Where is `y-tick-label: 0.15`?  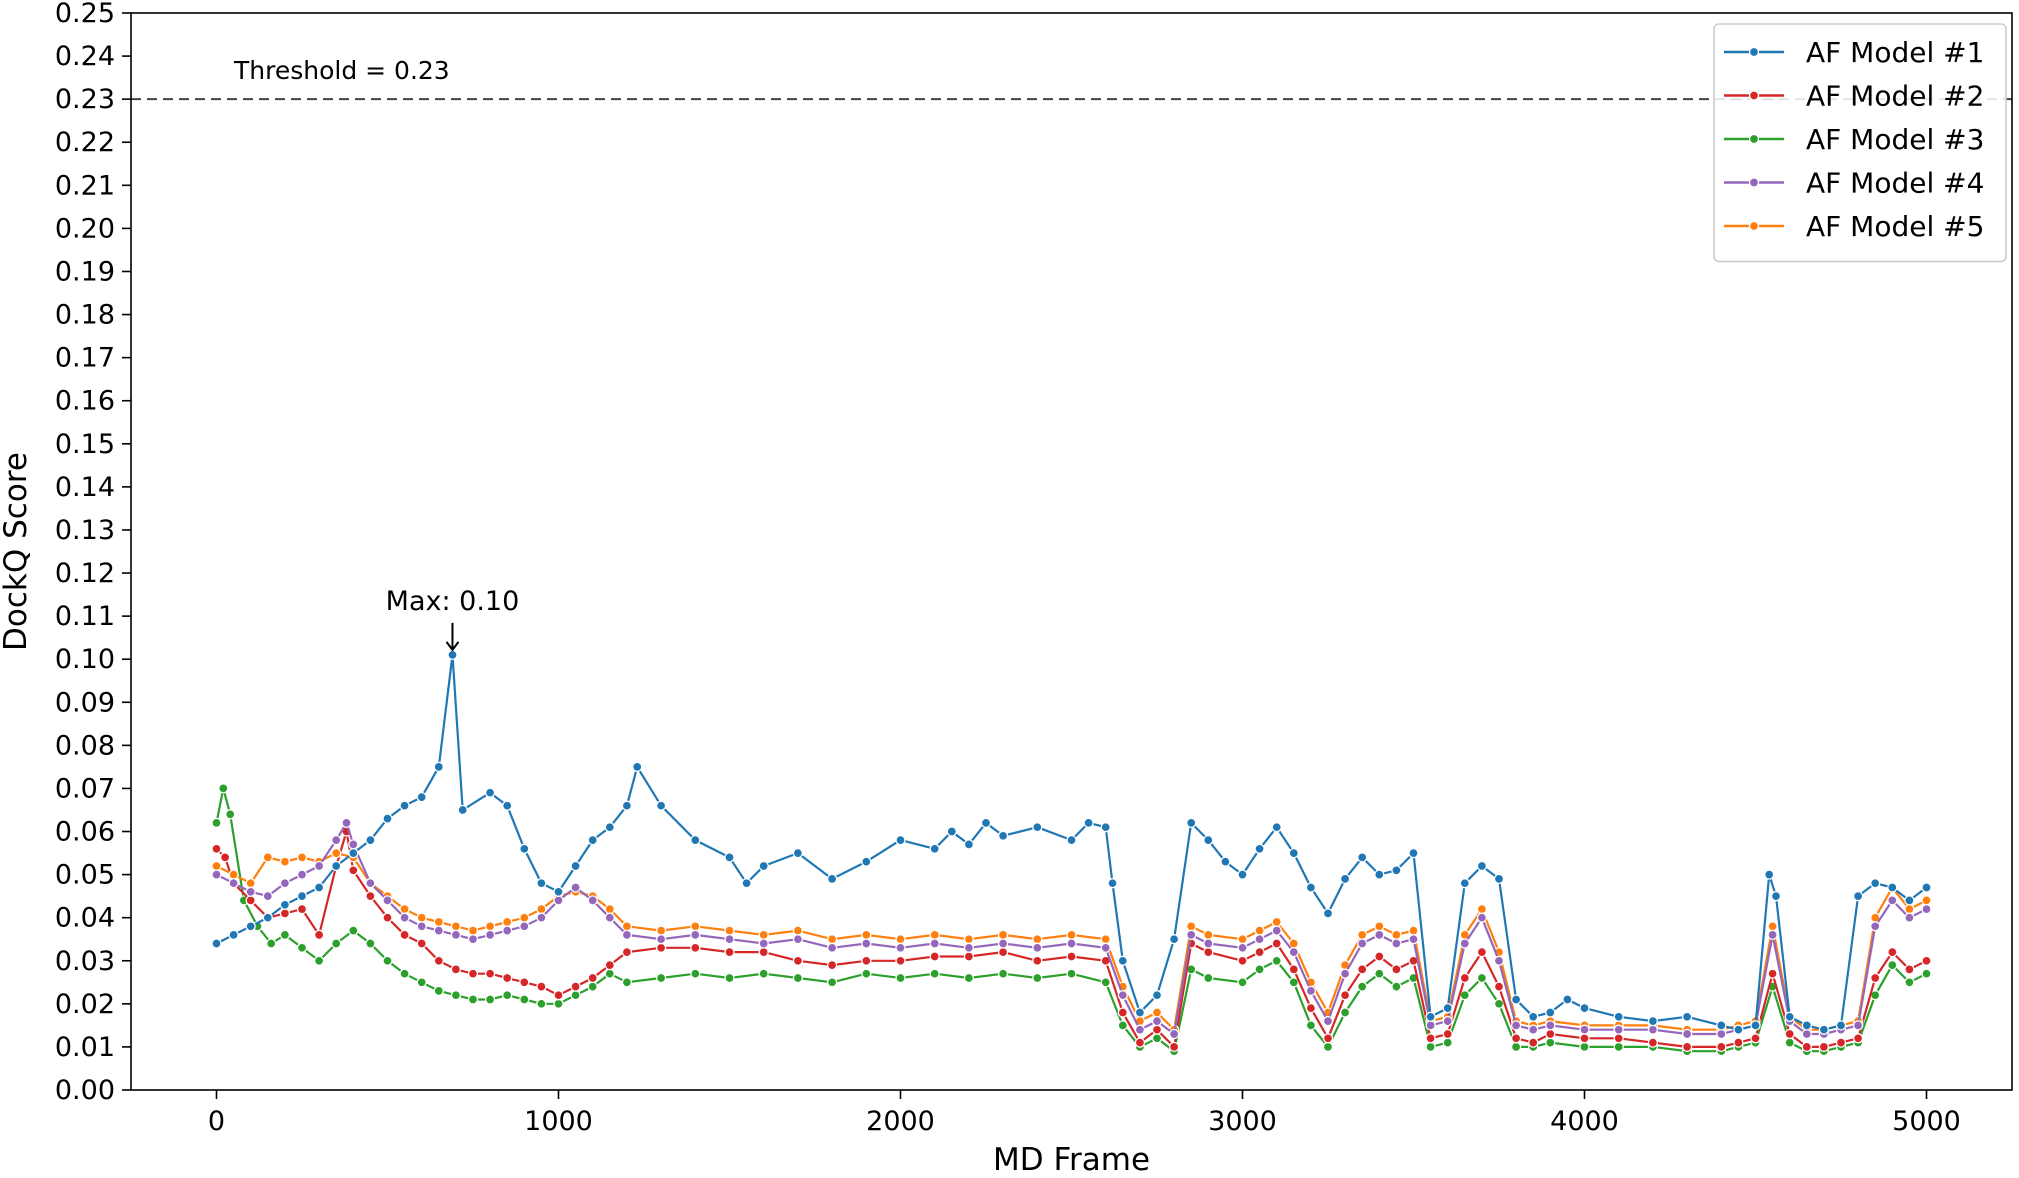 y-tick-label: 0.15 is located at coordinates (85, 444).